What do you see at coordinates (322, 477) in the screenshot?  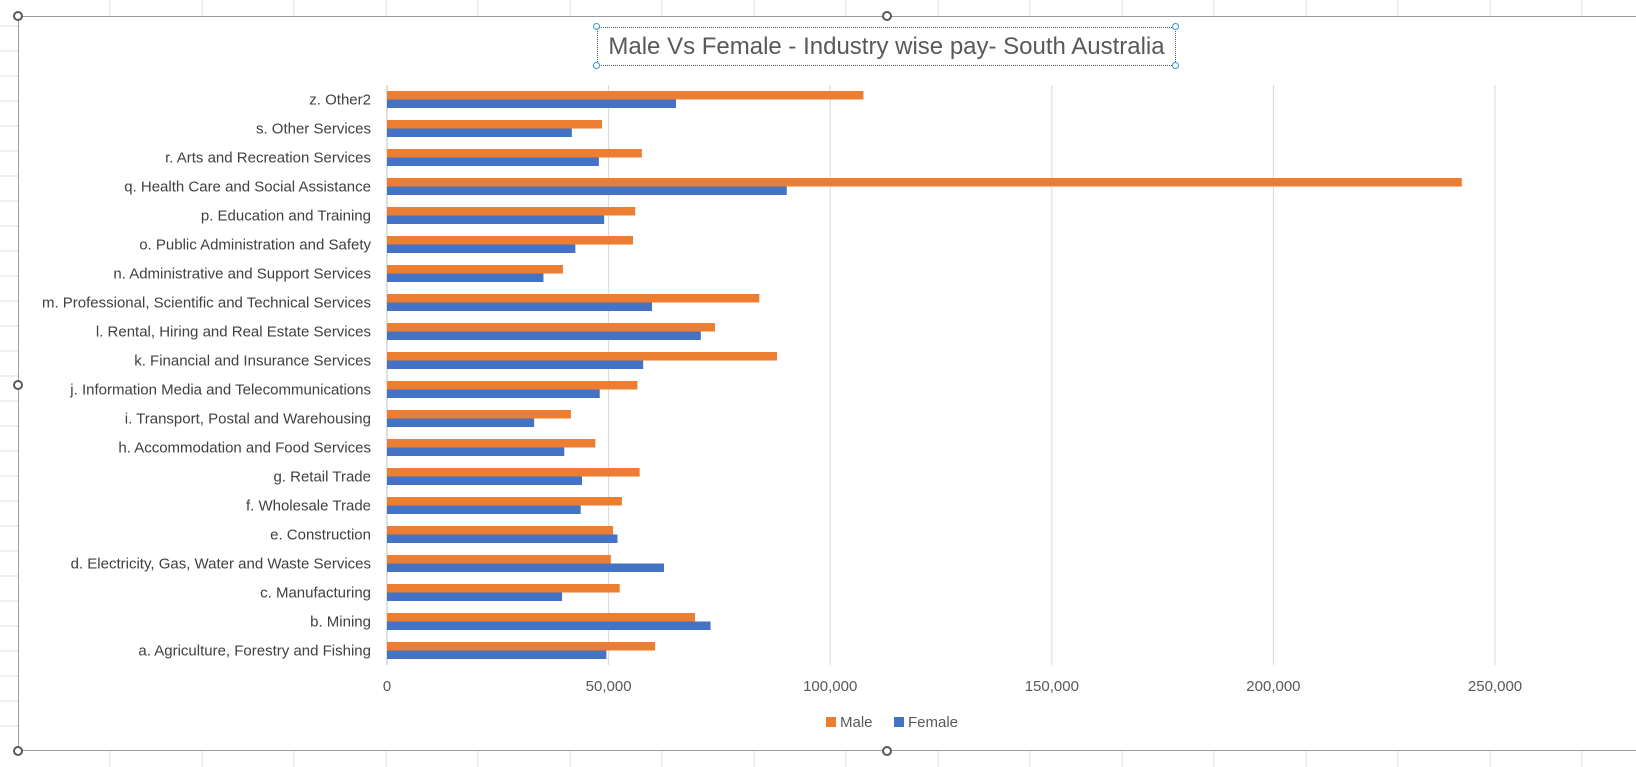 I see `category-label: g. Retail Trade` at bounding box center [322, 477].